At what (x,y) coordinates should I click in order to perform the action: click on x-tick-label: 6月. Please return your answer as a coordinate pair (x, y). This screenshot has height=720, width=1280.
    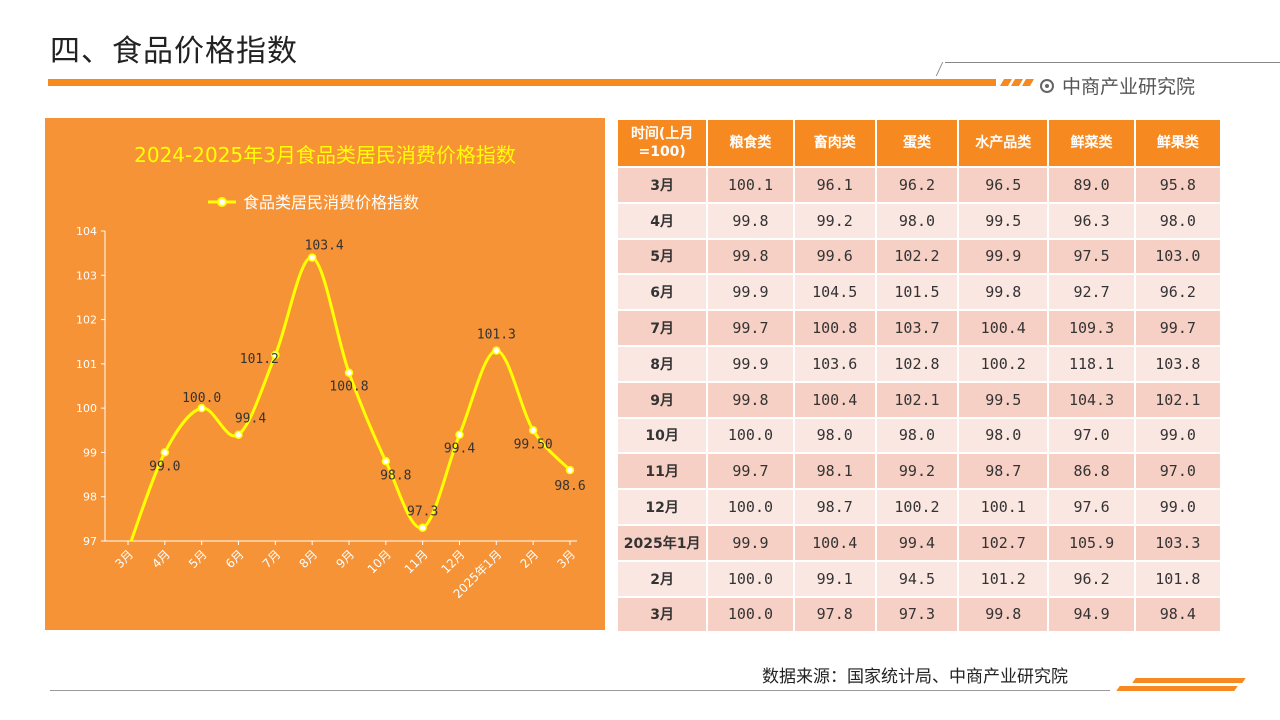
    Looking at the image, I should click on (235, 559).